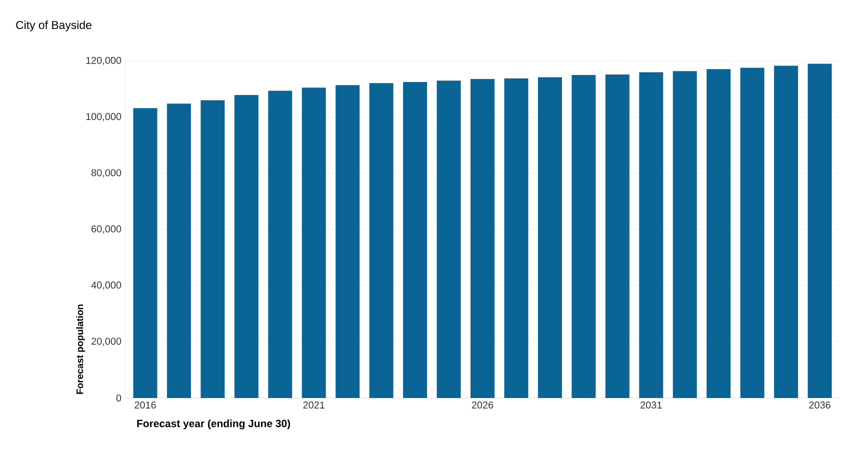 This screenshot has width=854, height=451. Describe the element at coordinates (106, 286) in the screenshot. I see `y-tick-label: 40,000` at that location.